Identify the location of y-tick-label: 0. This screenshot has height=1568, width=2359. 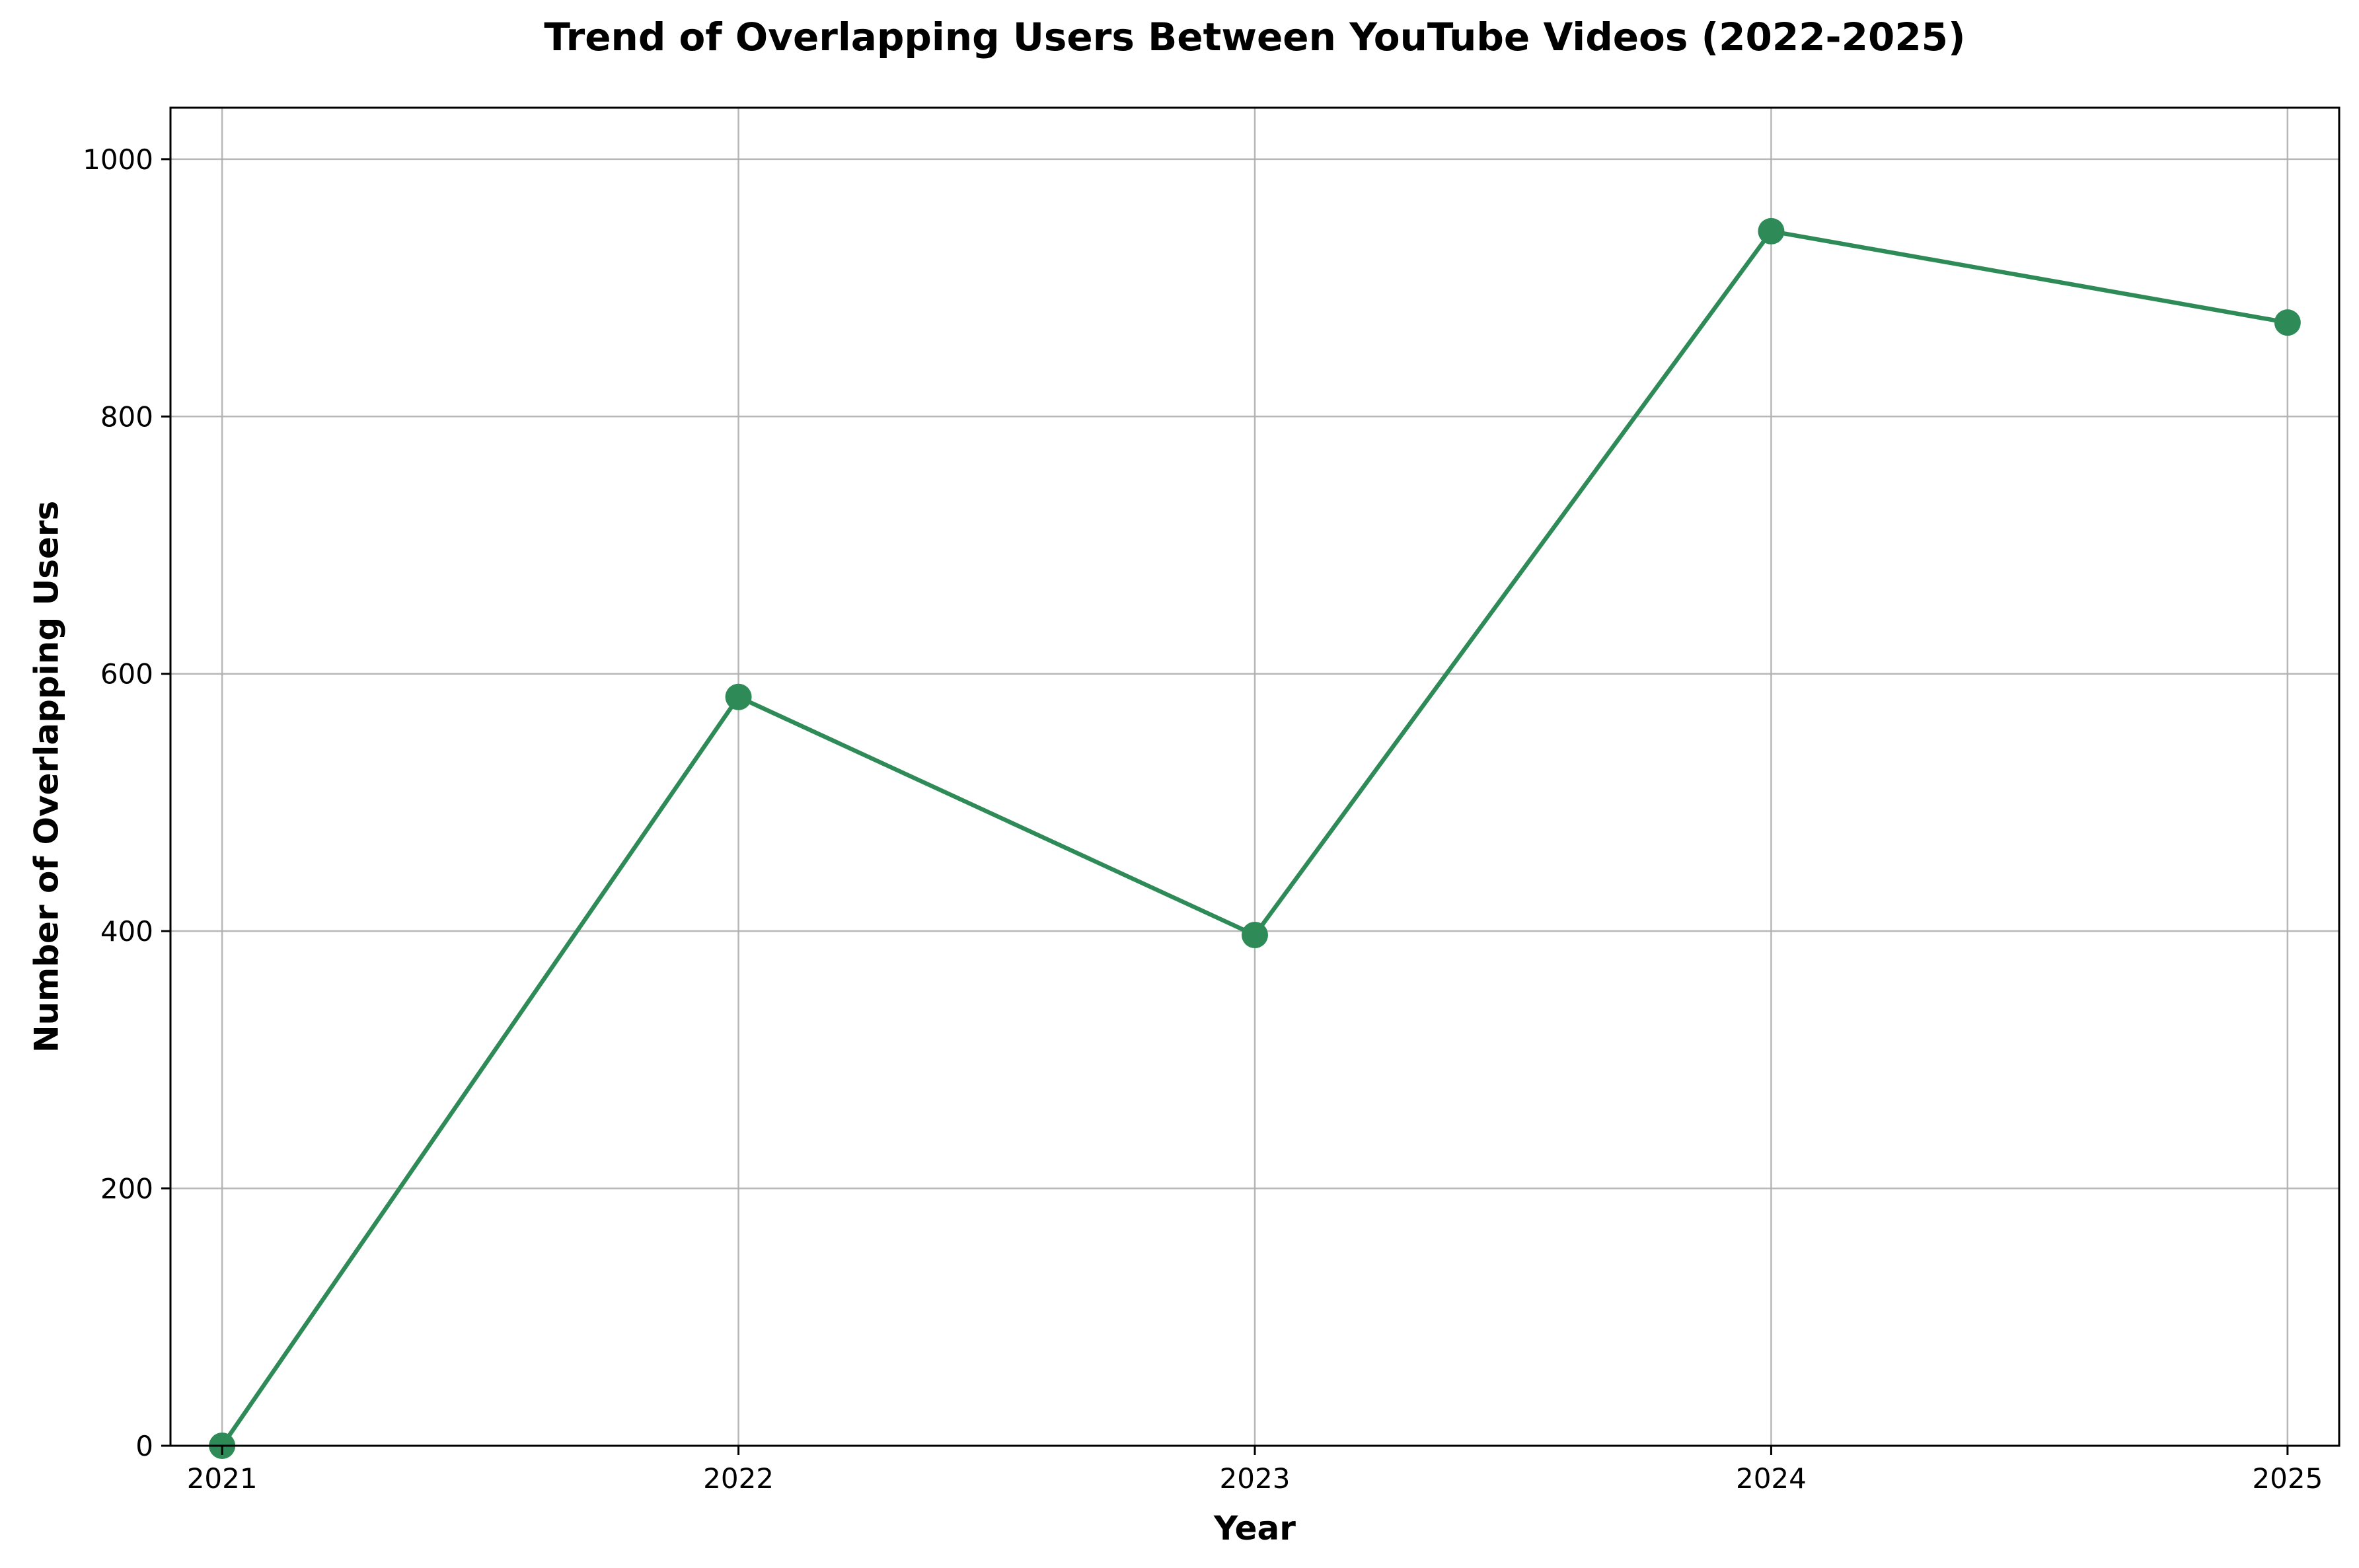
(144, 1446).